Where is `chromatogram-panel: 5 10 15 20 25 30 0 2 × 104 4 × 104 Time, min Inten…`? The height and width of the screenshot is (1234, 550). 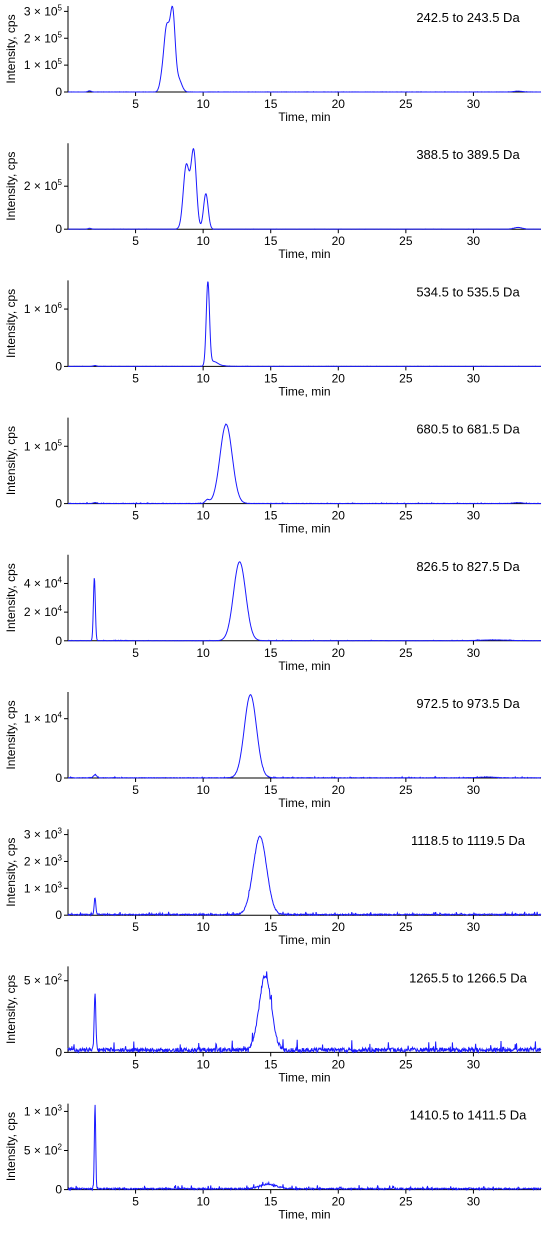 chromatogram-panel: 5 10 15 20 25 30 0 2 × 104 4 × 104 Time, min Inten… is located at coordinates (273, 613).